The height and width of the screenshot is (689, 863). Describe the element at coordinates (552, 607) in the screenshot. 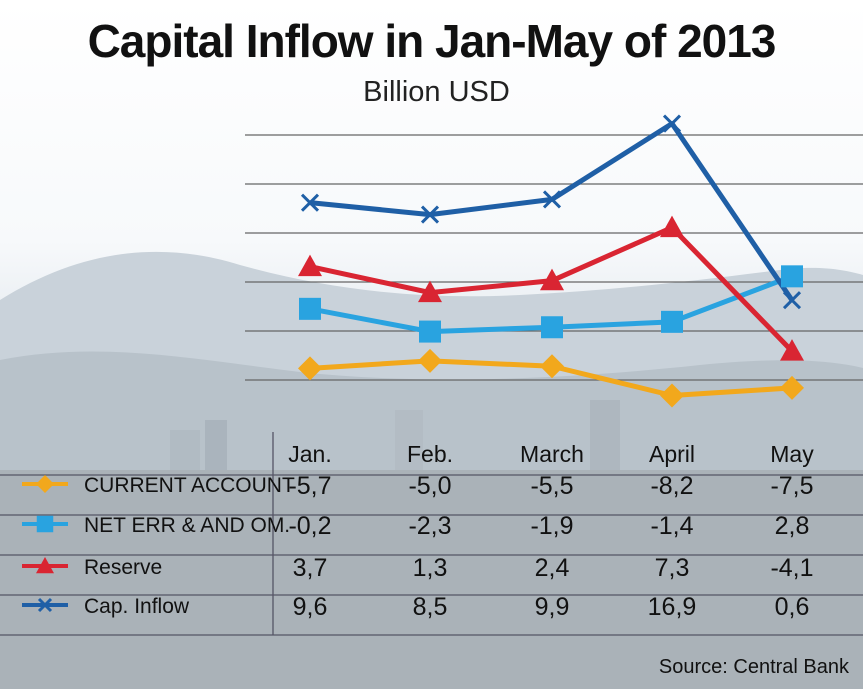

I see `table-cell: 9,9` at that location.